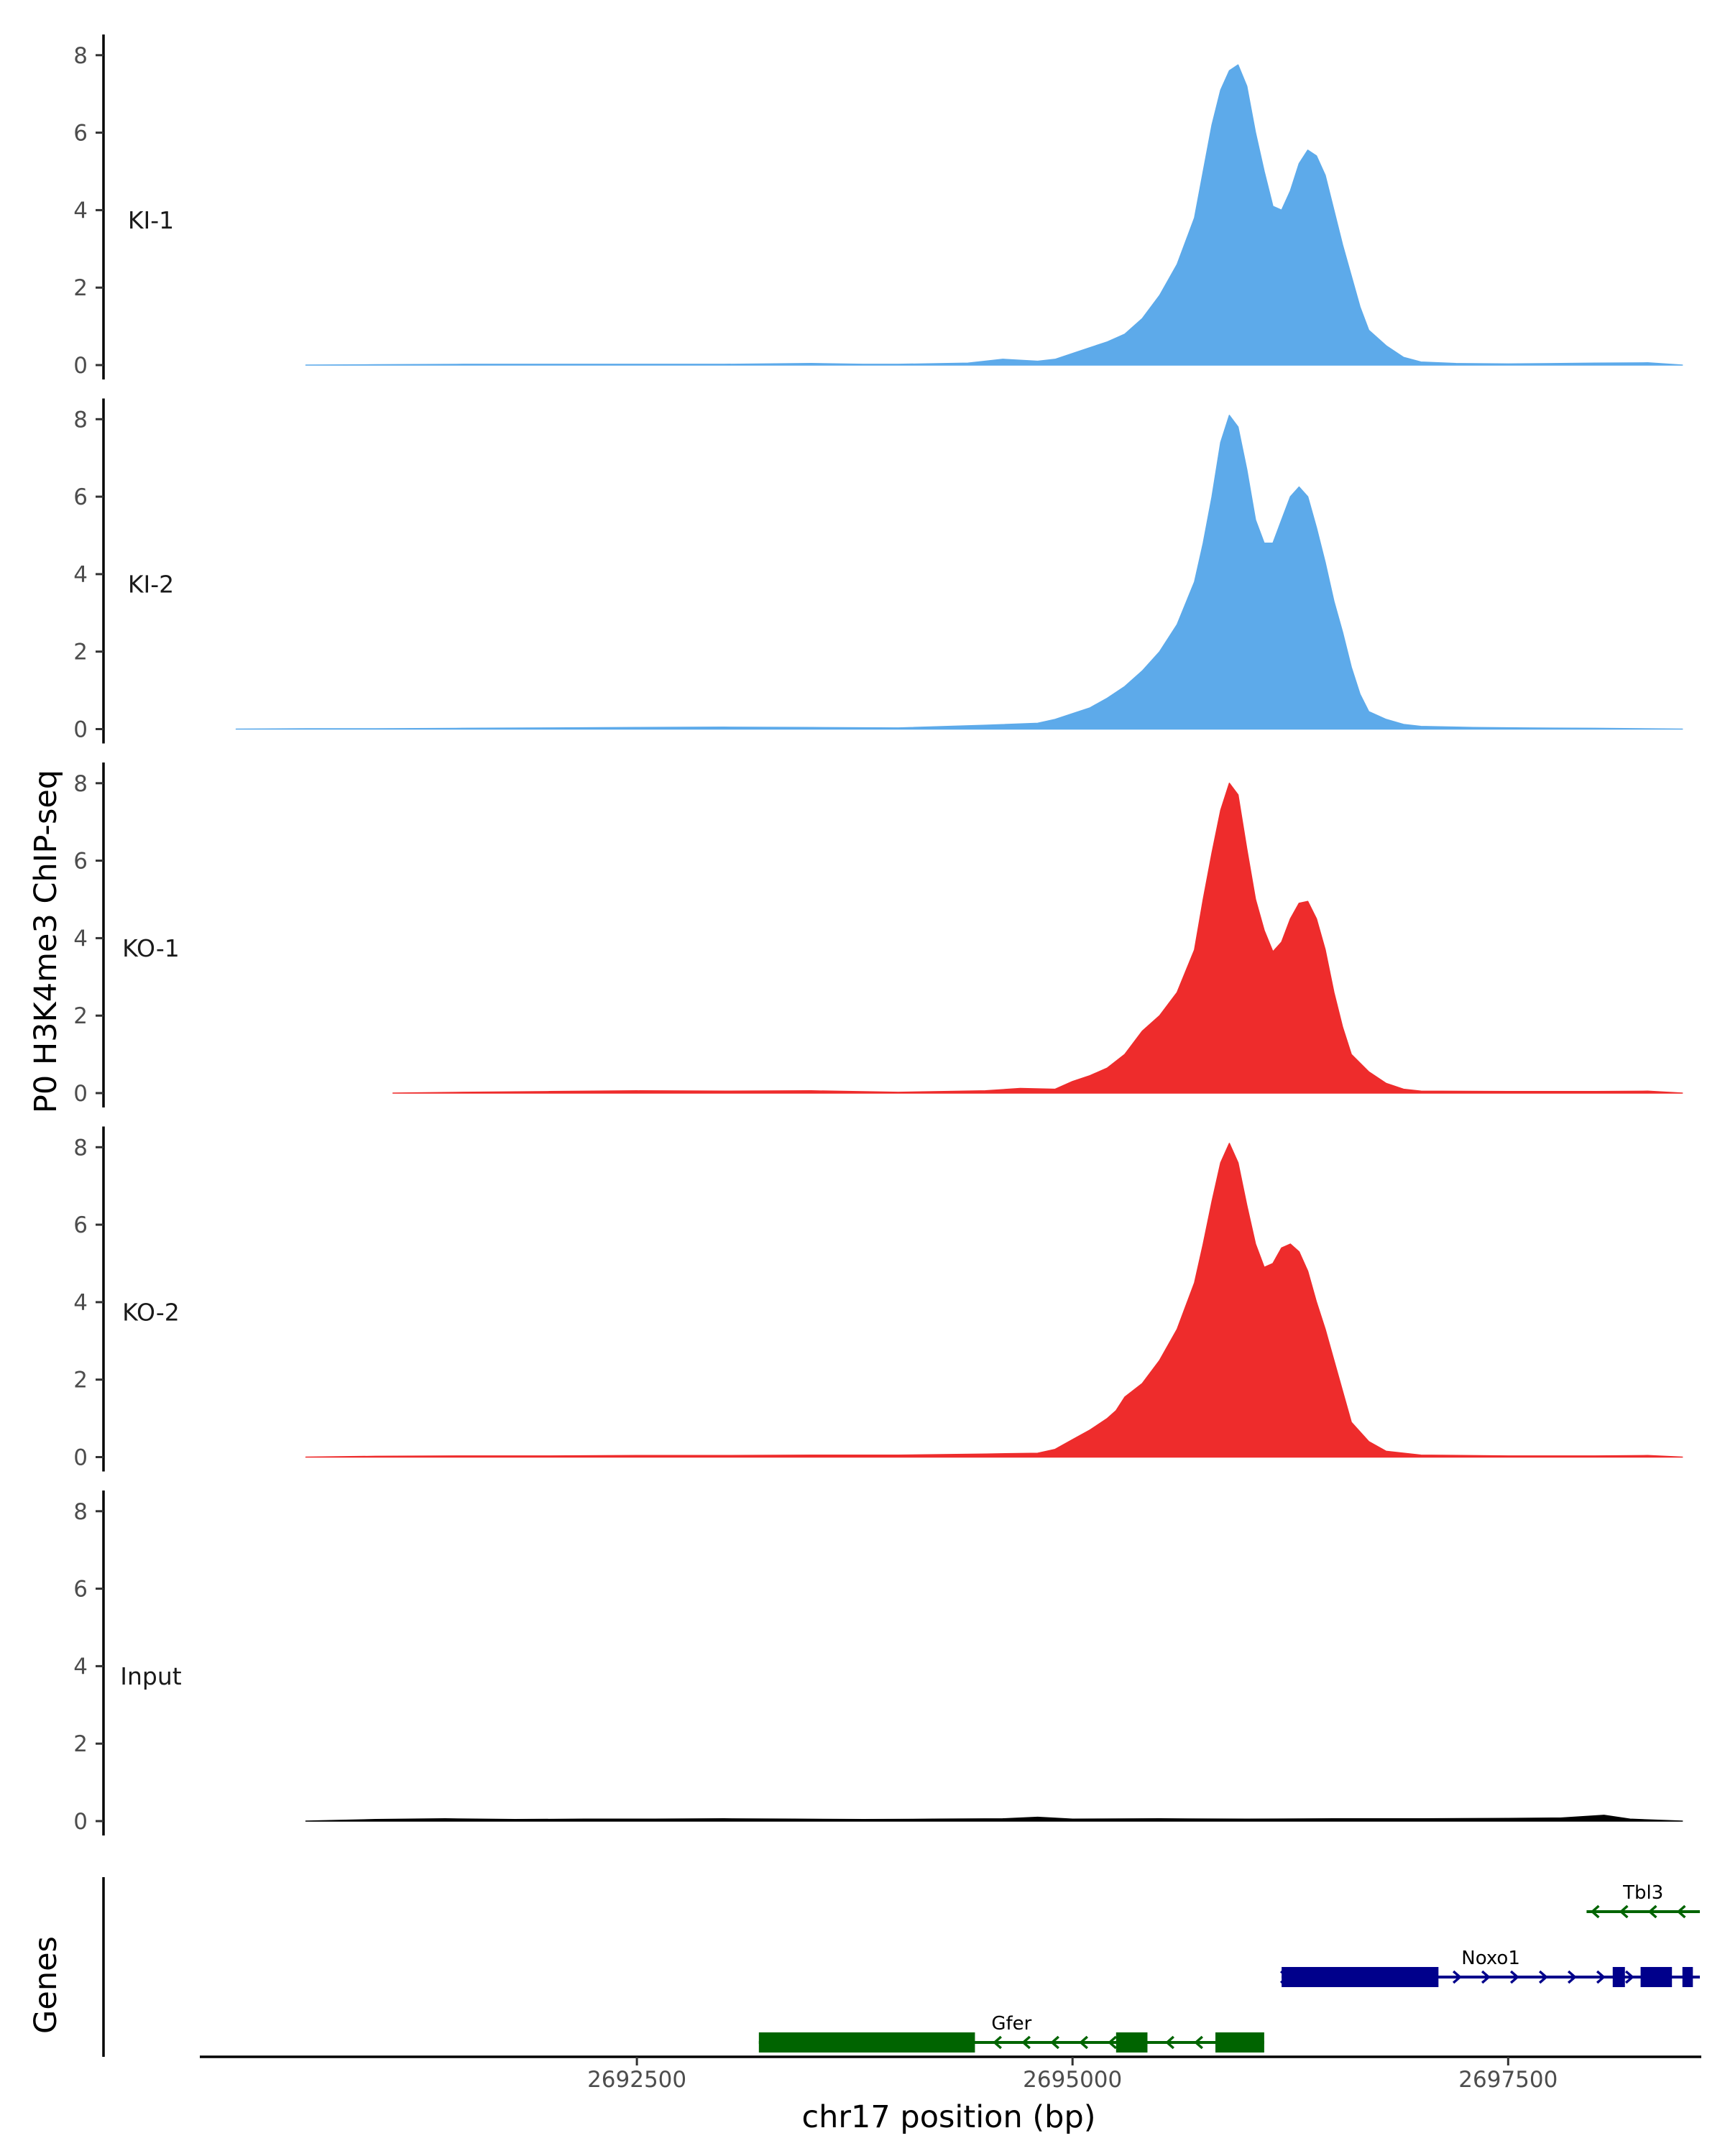 The image size is (1725, 2156). What do you see at coordinates (1072, 2080) in the screenshot?
I see `x-tick-label: 2695000` at bounding box center [1072, 2080].